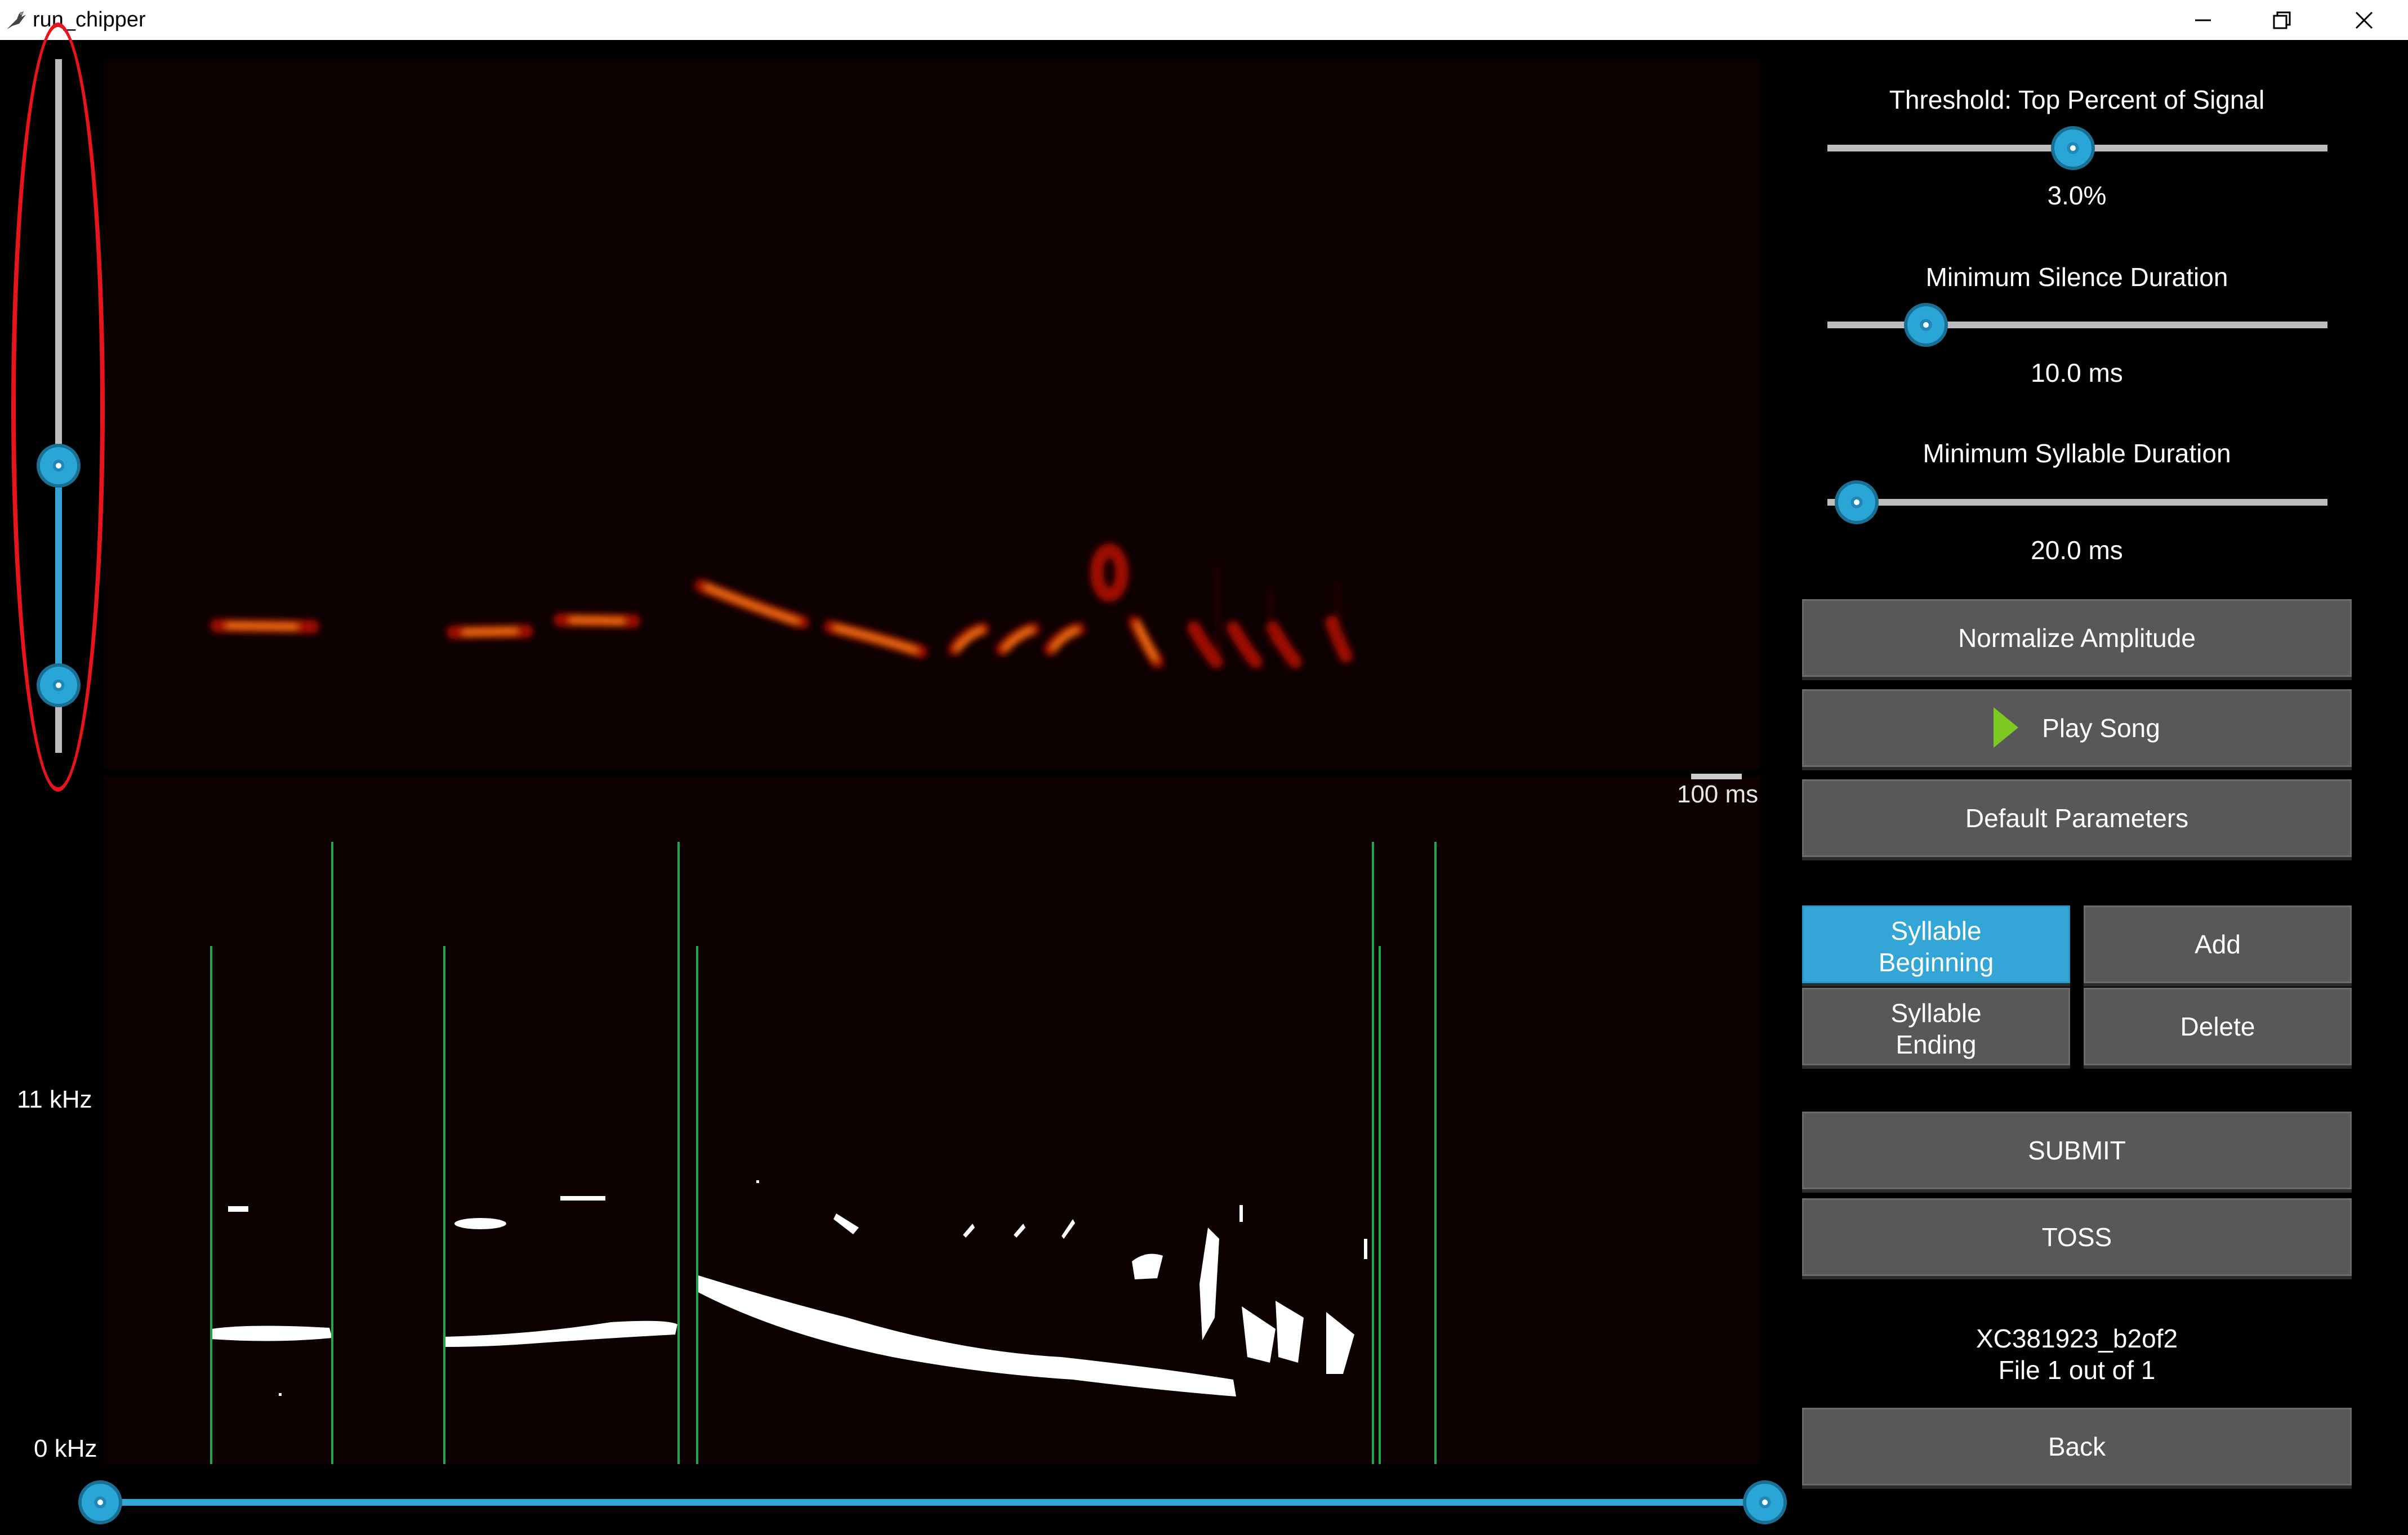 This screenshot has width=2408, height=1535. I want to click on toss-button: TOSS, so click(2077, 1237).